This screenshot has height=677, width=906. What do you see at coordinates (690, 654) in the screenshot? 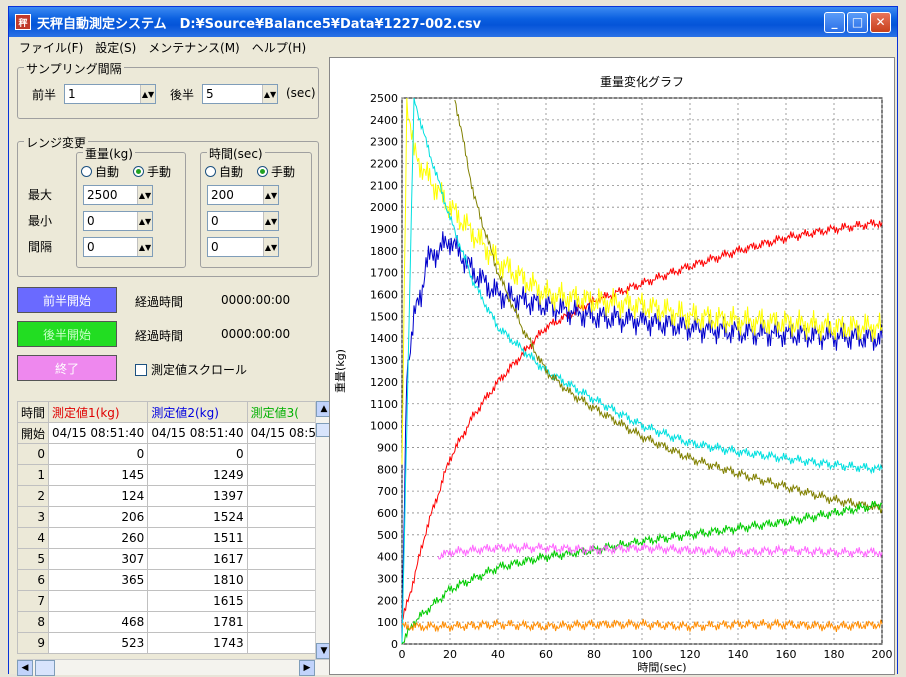
I see `x-tick-label: 120` at bounding box center [690, 654].